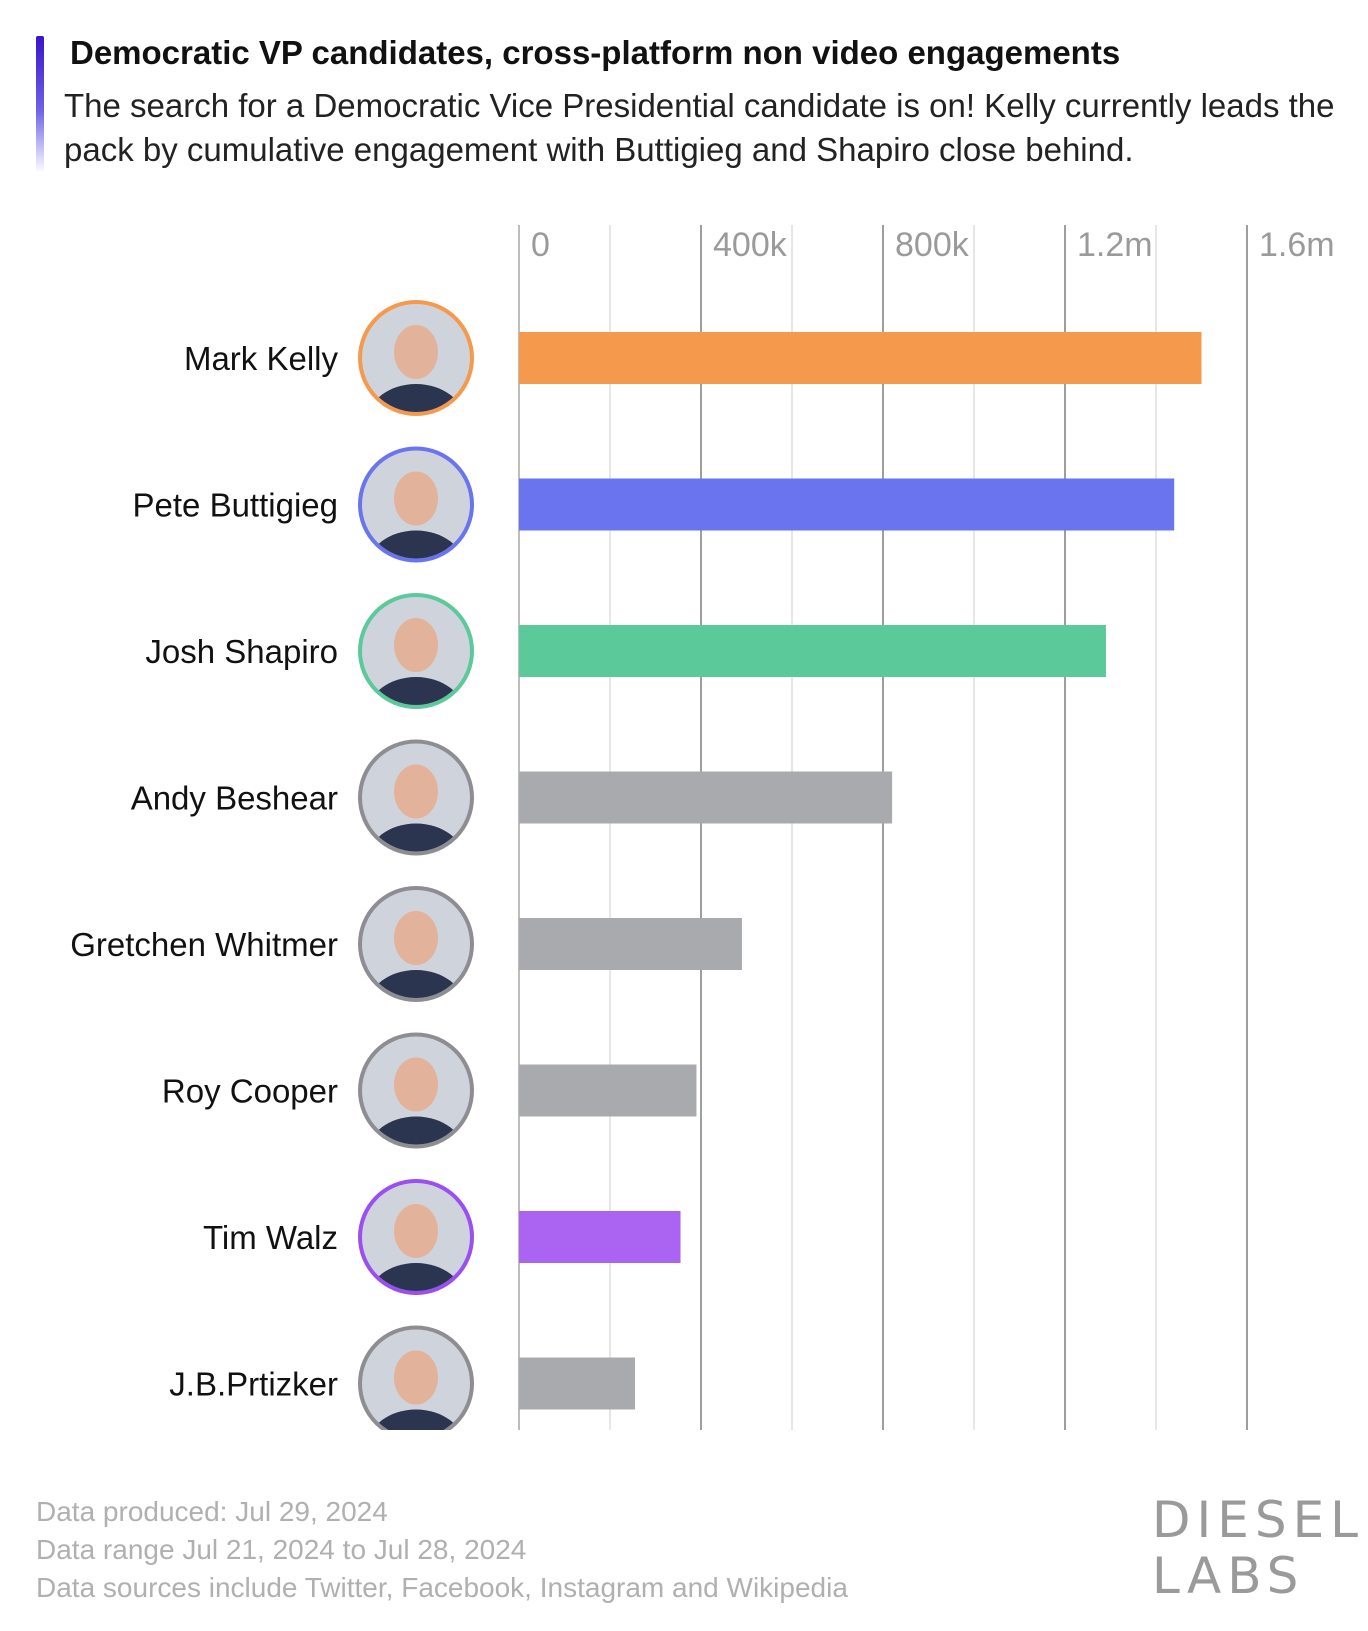  Describe the element at coordinates (416, 1084) in the screenshot. I see `avatar-head-roy-cooper` at that location.